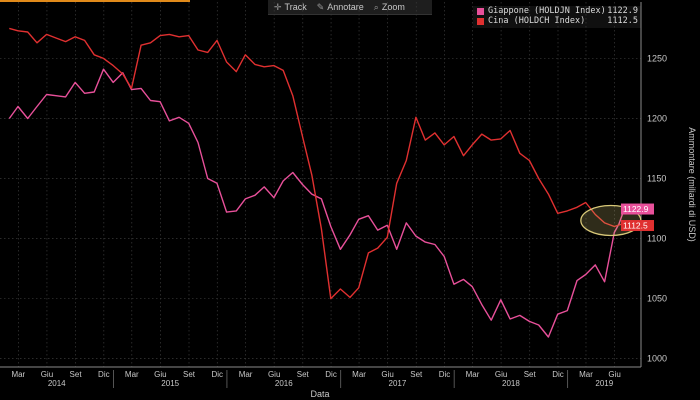  I want to click on zoom-button: ⌕ Zoom, so click(389, 7).